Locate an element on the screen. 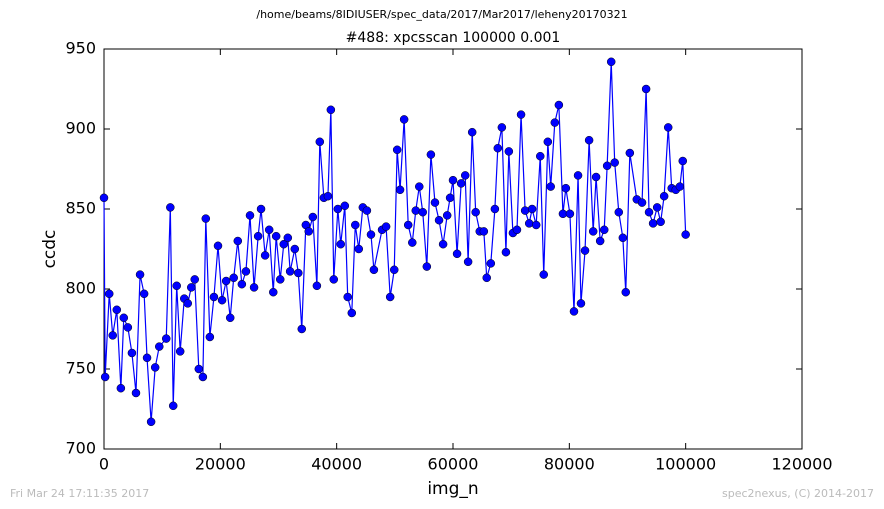  footer-copyright: spec2nexus, (C) 2014-2017 is located at coordinates (798, 493).